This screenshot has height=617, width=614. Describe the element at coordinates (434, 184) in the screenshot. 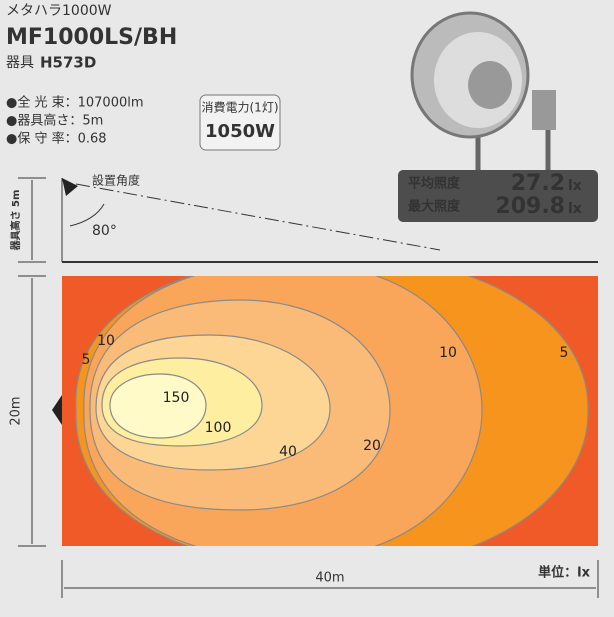

I see `avg-label: 平均照度` at that location.